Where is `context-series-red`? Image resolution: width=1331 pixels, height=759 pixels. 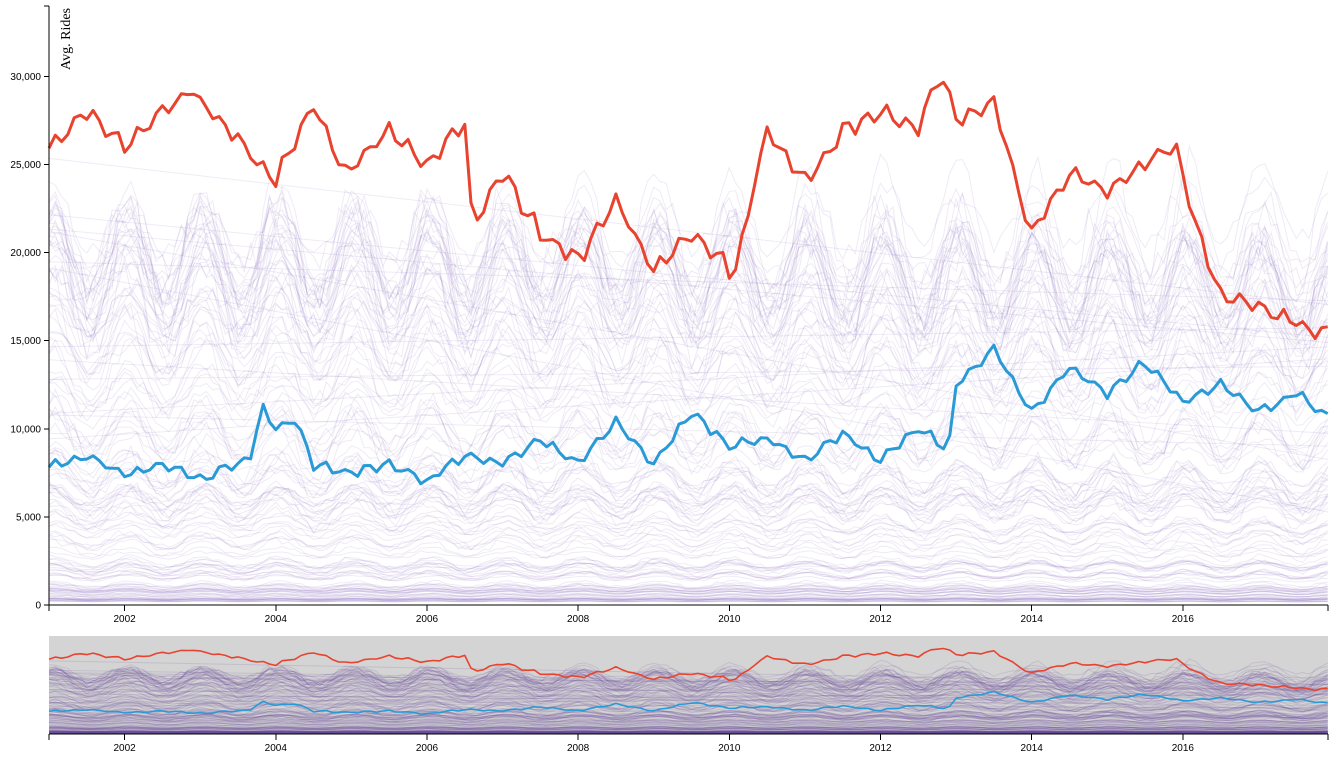
context-series-red is located at coordinates (688, 669).